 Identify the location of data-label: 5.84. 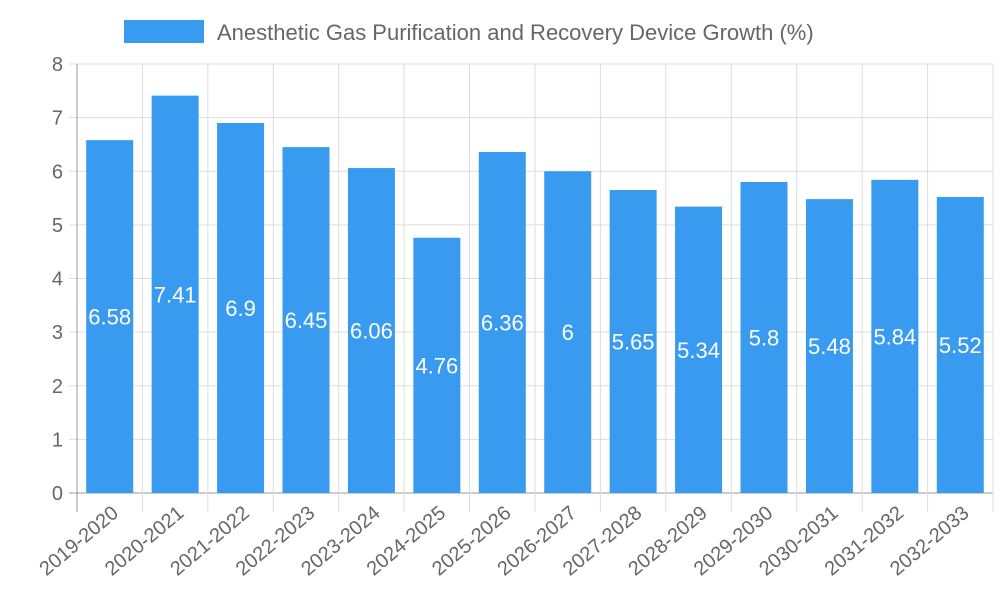
(894, 336).